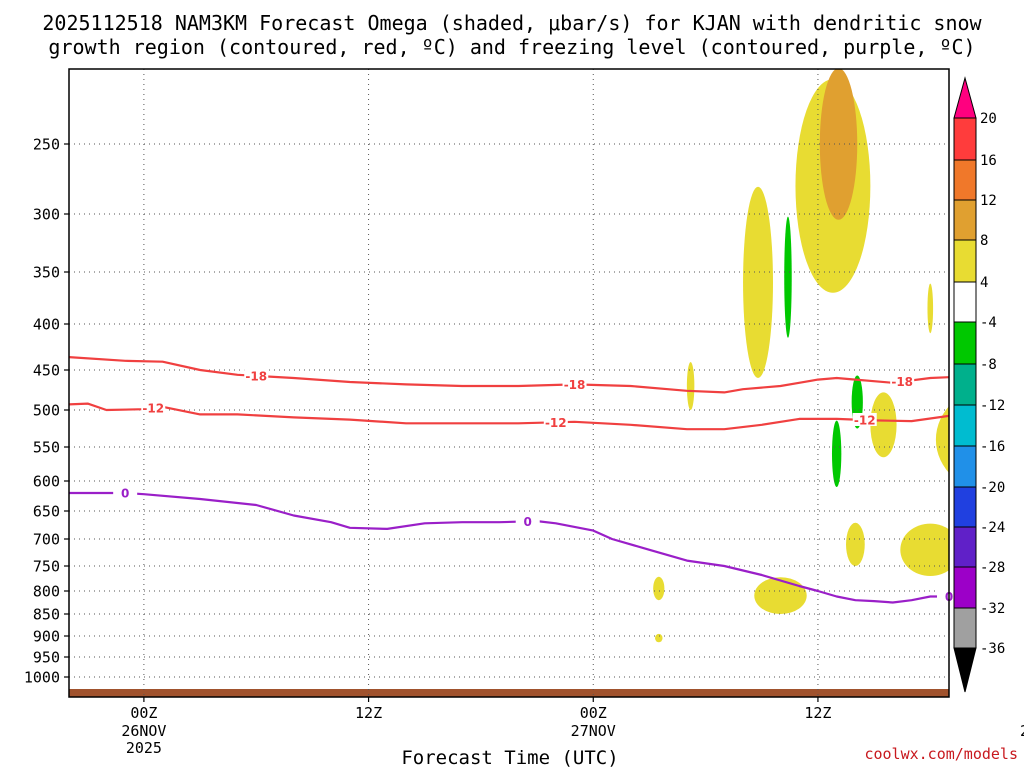  What do you see at coordinates (965, 97) in the screenshot?
I see `colorbar-top-arrow` at bounding box center [965, 97].